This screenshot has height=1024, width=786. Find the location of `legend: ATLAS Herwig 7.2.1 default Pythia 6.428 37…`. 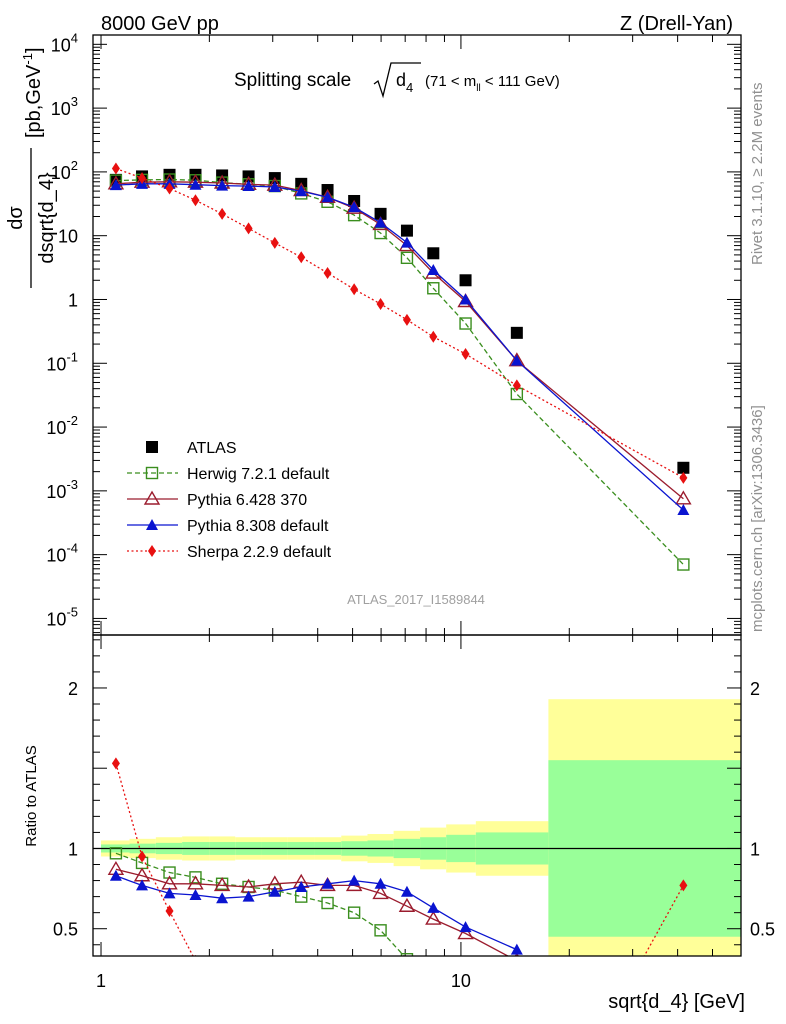

legend: ATLAS Herwig 7.2.1 default Pythia 6.428 37… is located at coordinates (229, 500).